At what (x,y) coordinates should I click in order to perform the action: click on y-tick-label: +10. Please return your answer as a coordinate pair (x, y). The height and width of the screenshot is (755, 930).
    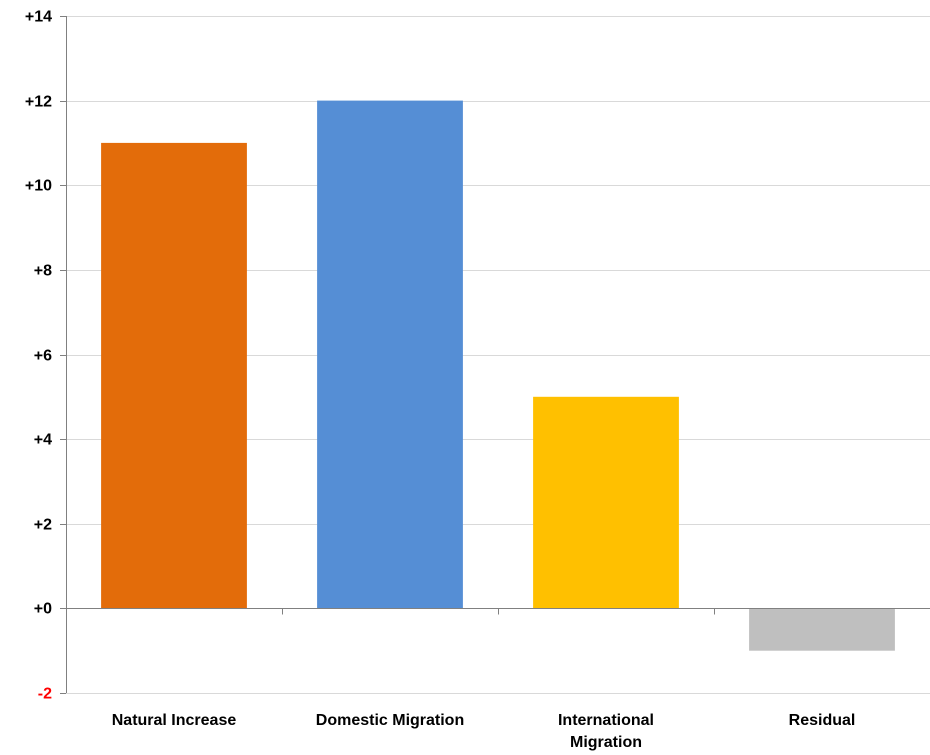
    Looking at the image, I should click on (38, 186).